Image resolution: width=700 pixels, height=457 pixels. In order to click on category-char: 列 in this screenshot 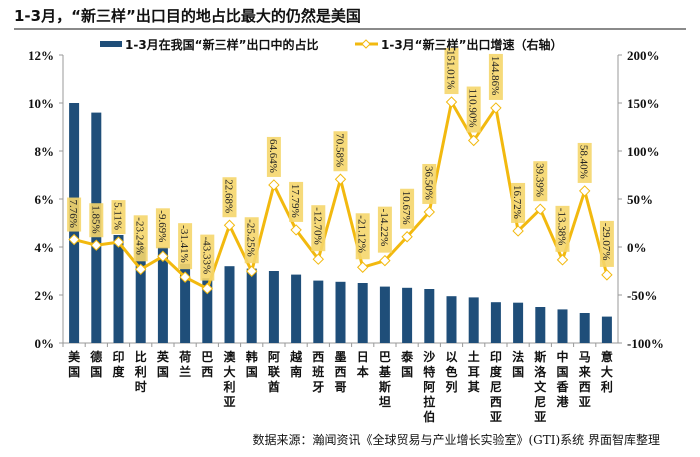, I will do `click(451, 386)`.